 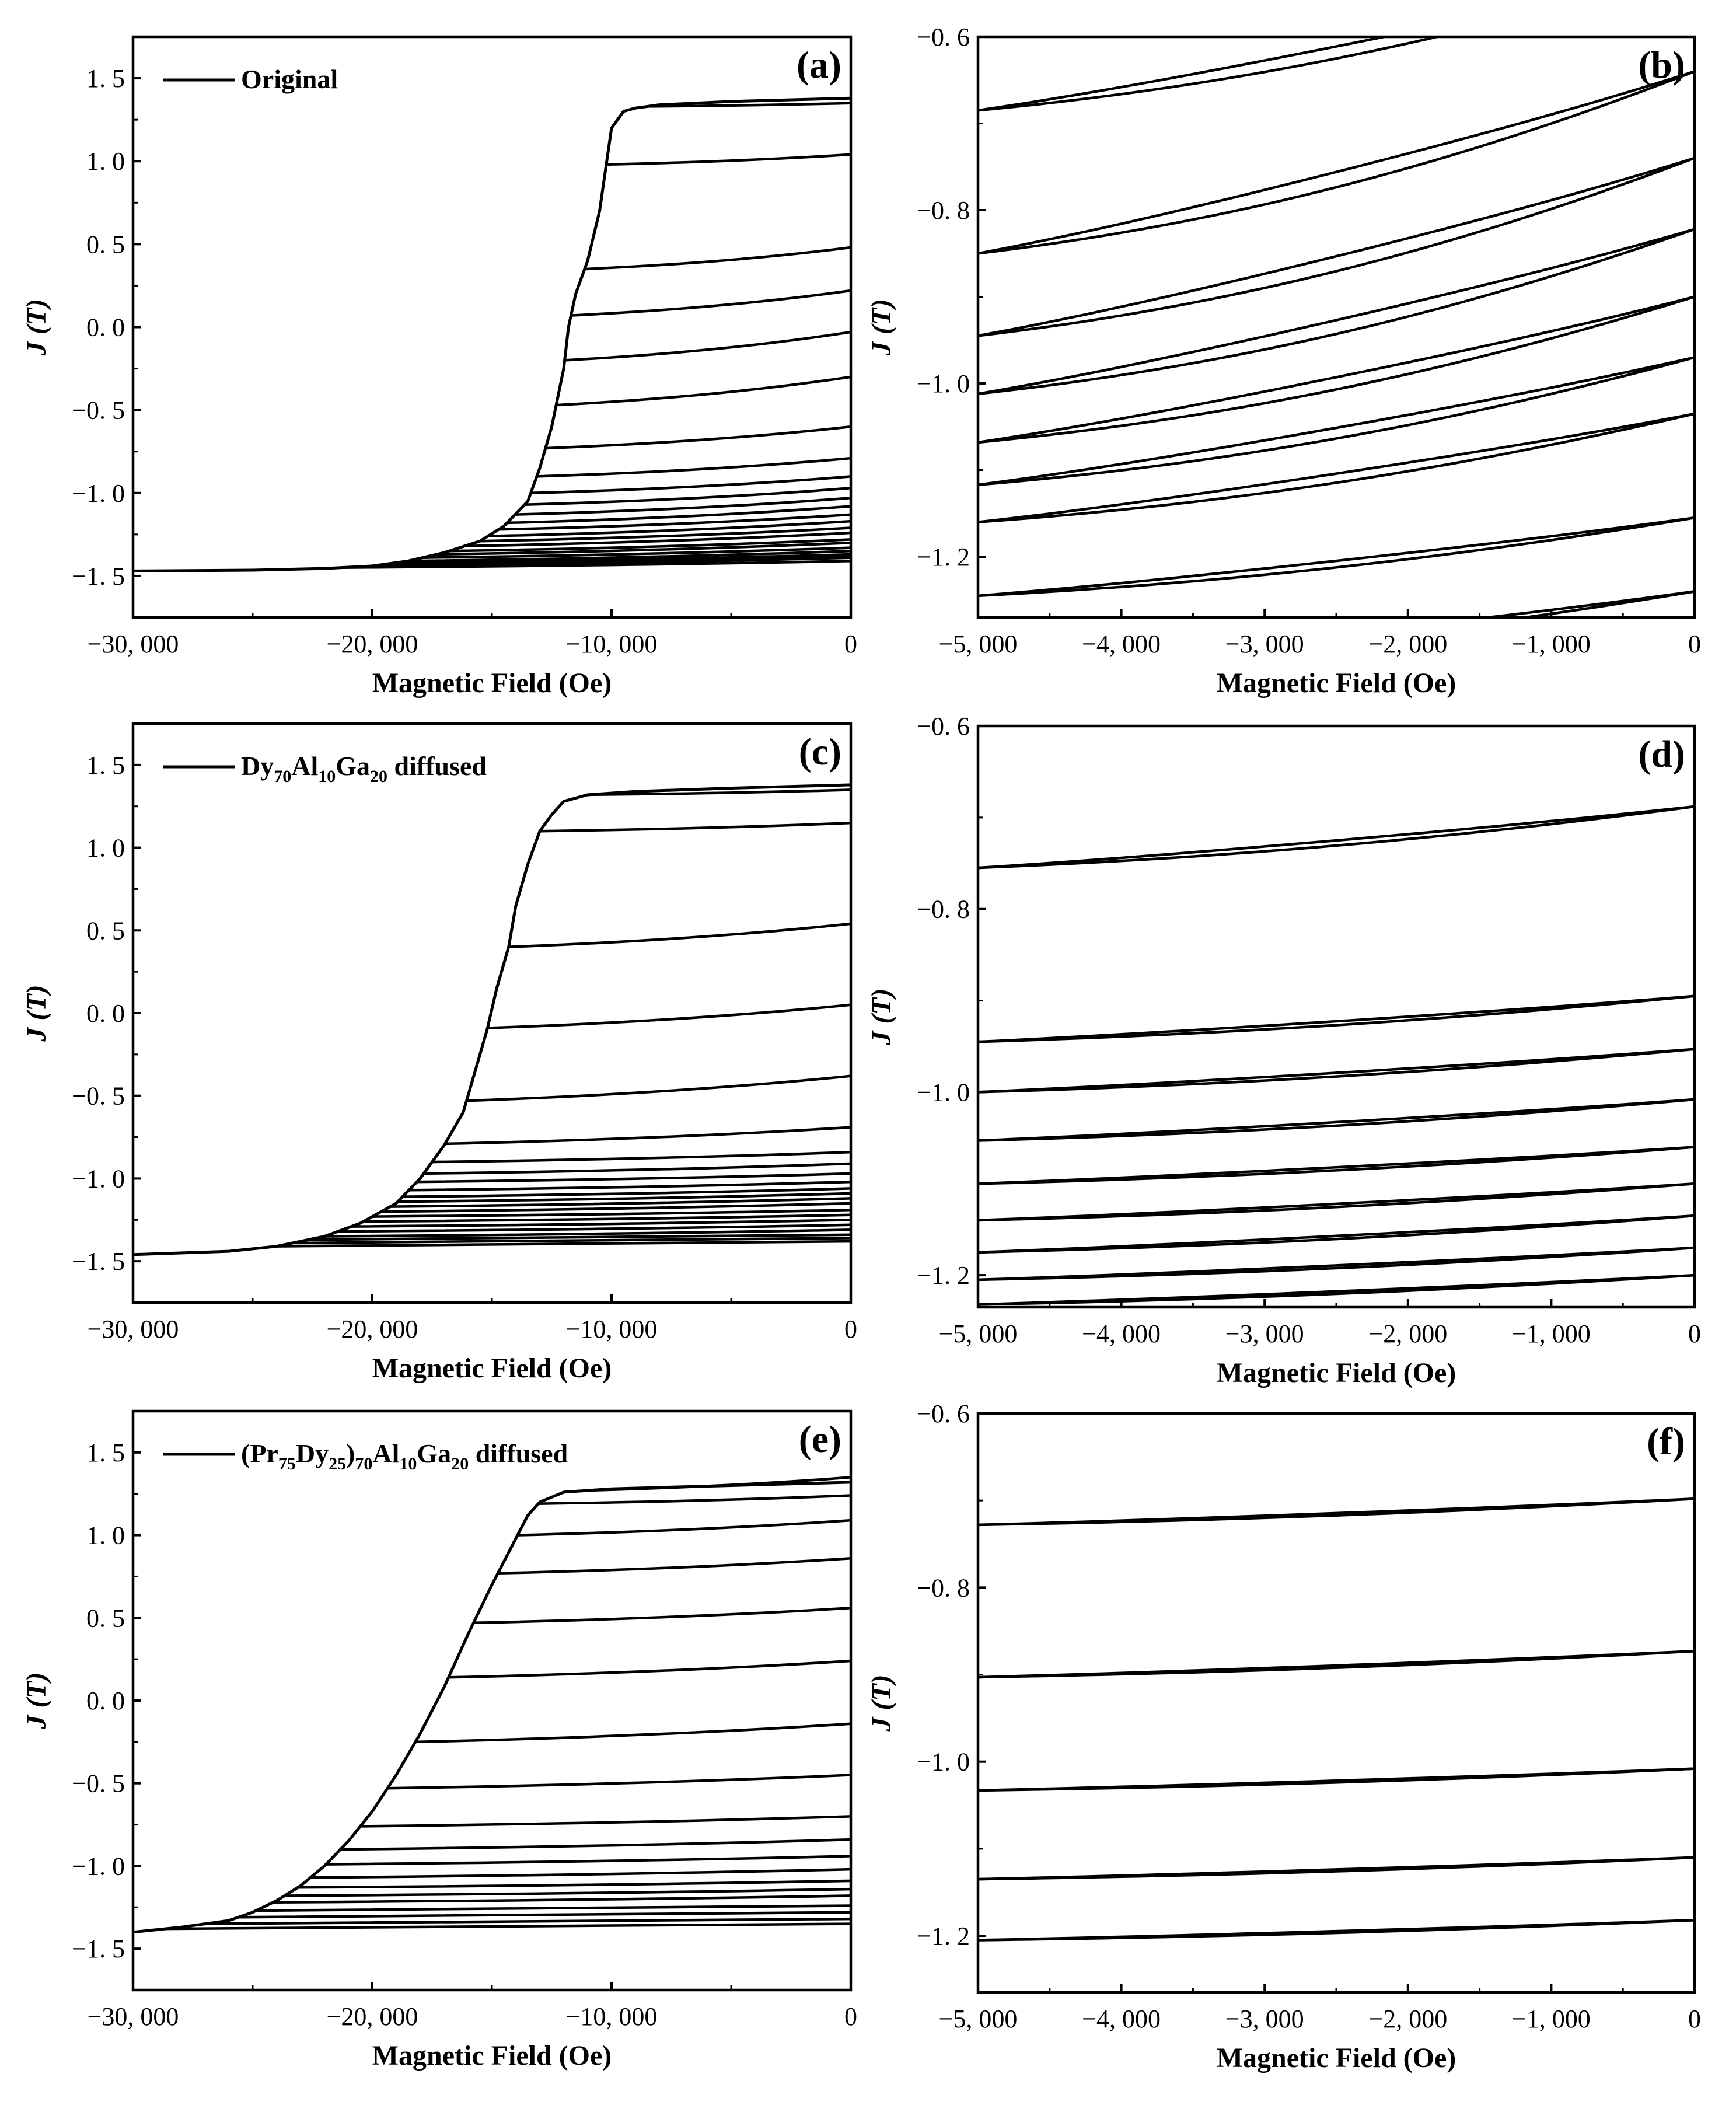 What do you see at coordinates (289, 79) in the screenshot?
I see `legend-text-part: Original` at bounding box center [289, 79].